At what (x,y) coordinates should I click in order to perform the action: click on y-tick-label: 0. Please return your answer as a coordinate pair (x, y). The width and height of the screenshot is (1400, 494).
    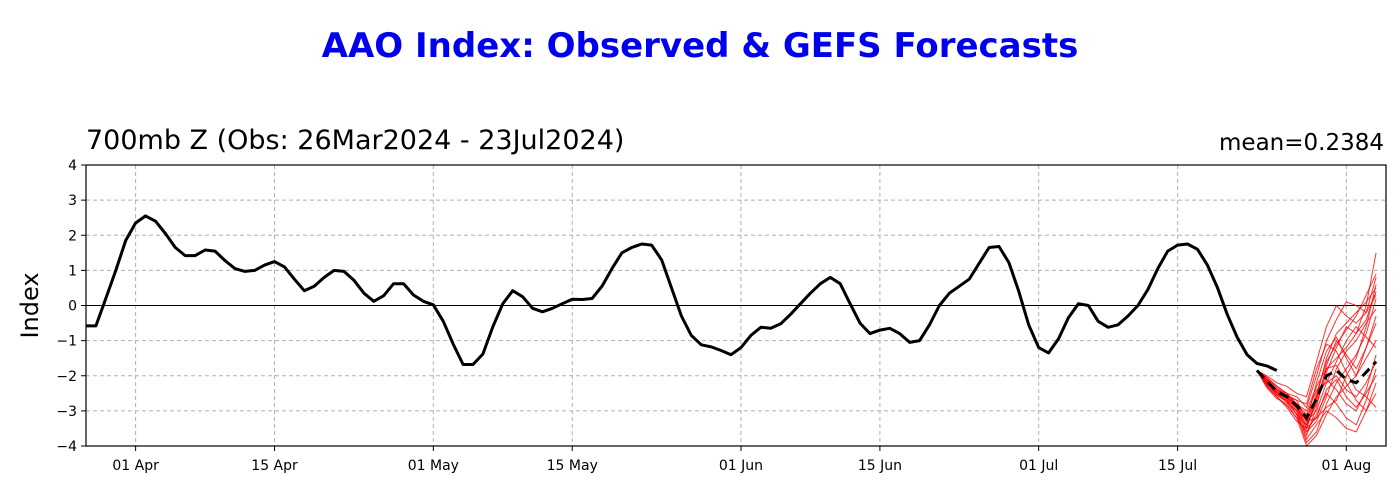
    Looking at the image, I should click on (72, 307).